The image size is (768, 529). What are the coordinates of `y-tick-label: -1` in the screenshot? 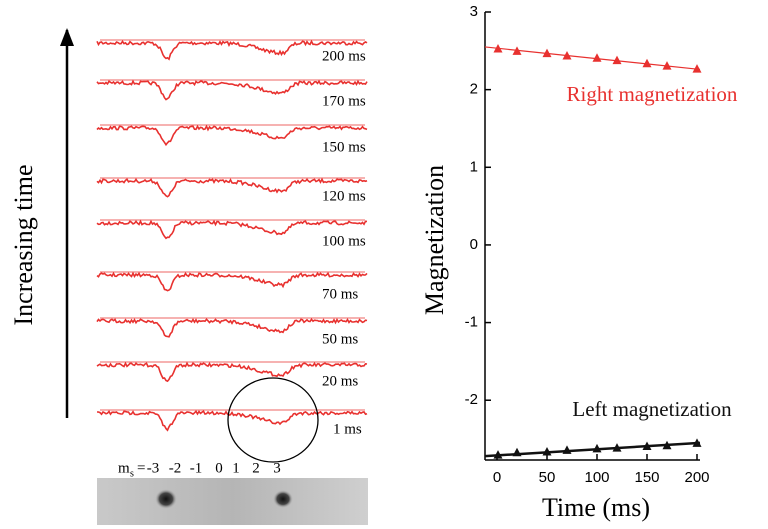 It's located at (471, 322).